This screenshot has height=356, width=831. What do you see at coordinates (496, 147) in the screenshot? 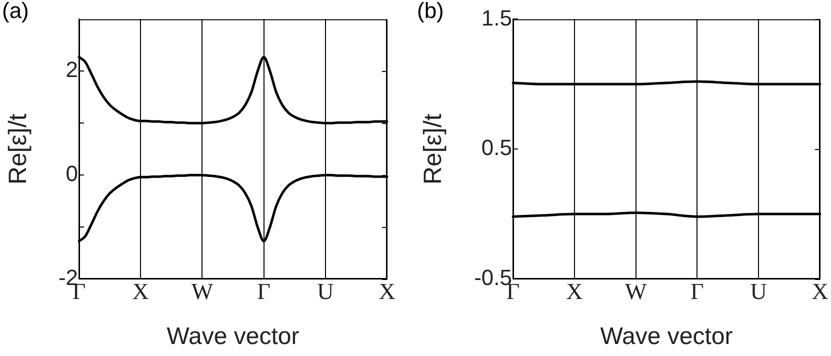
I see `y-tick-label: 0.5` at bounding box center [496, 147].